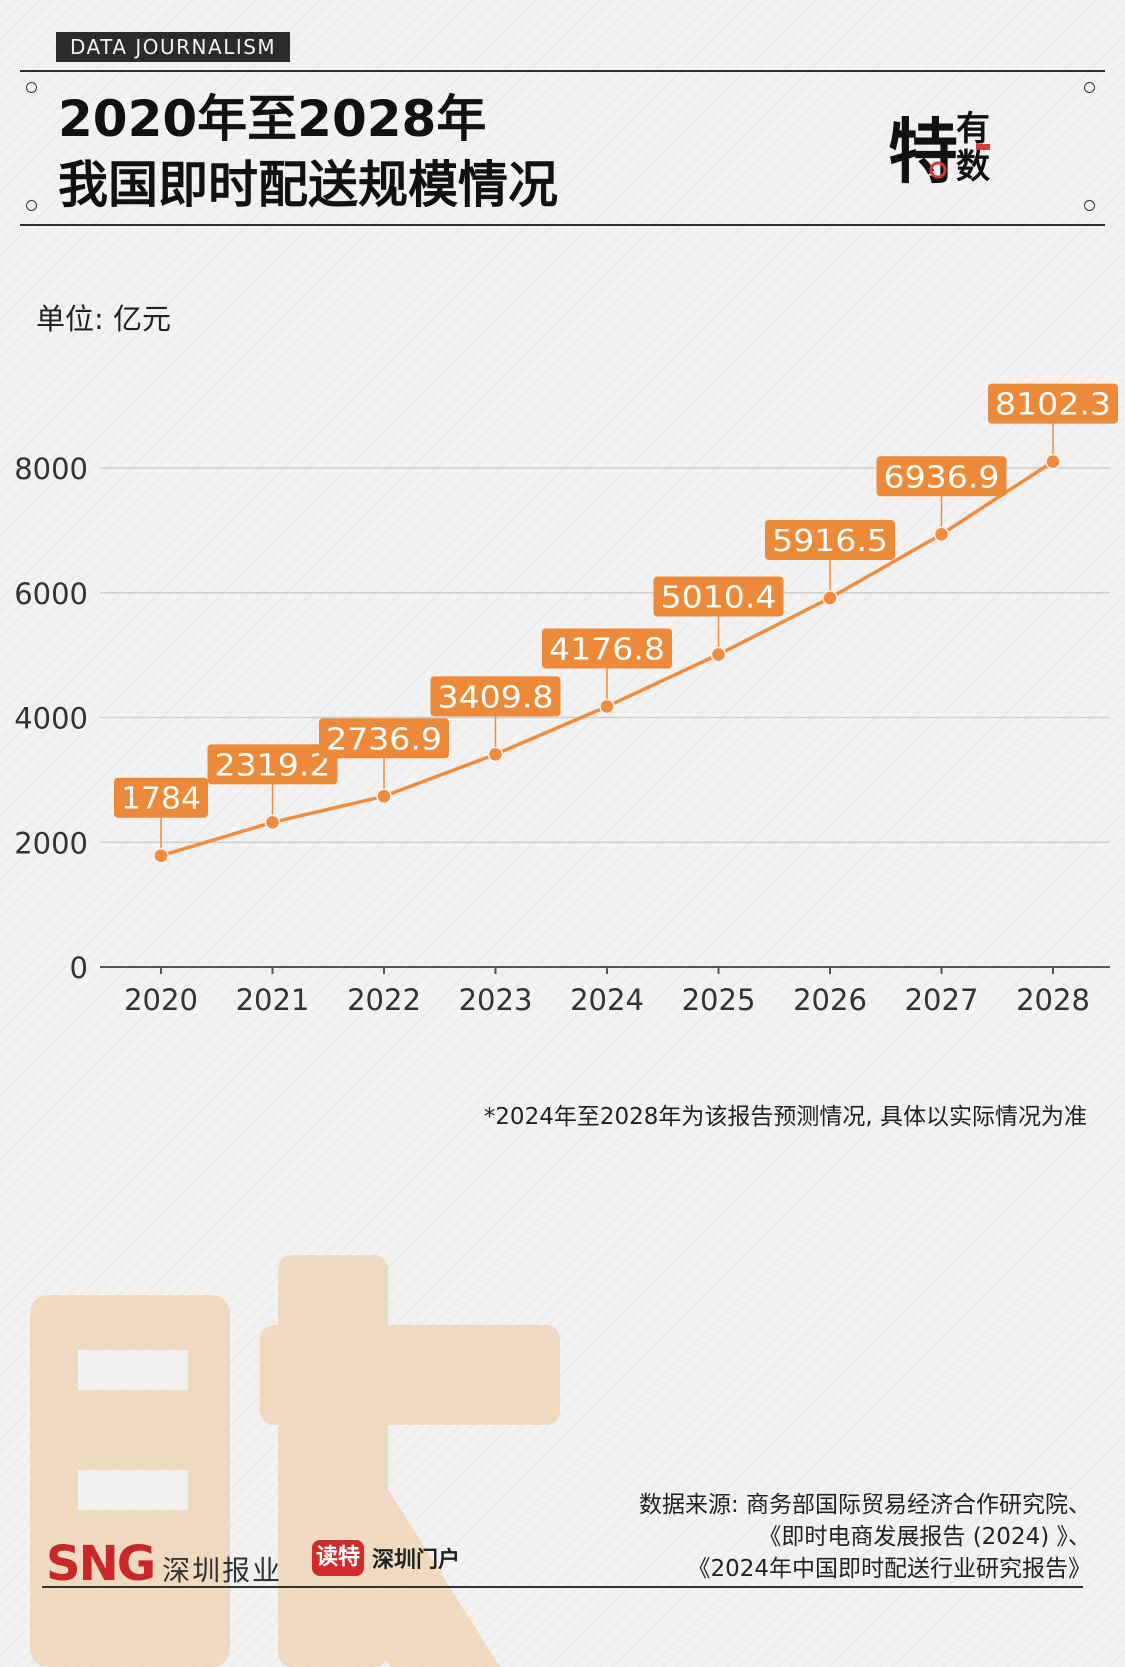 This screenshot has width=1125, height=1667. Describe the element at coordinates (101, 1564) in the screenshot. I see `sng-logo-mark: SNG` at that location.